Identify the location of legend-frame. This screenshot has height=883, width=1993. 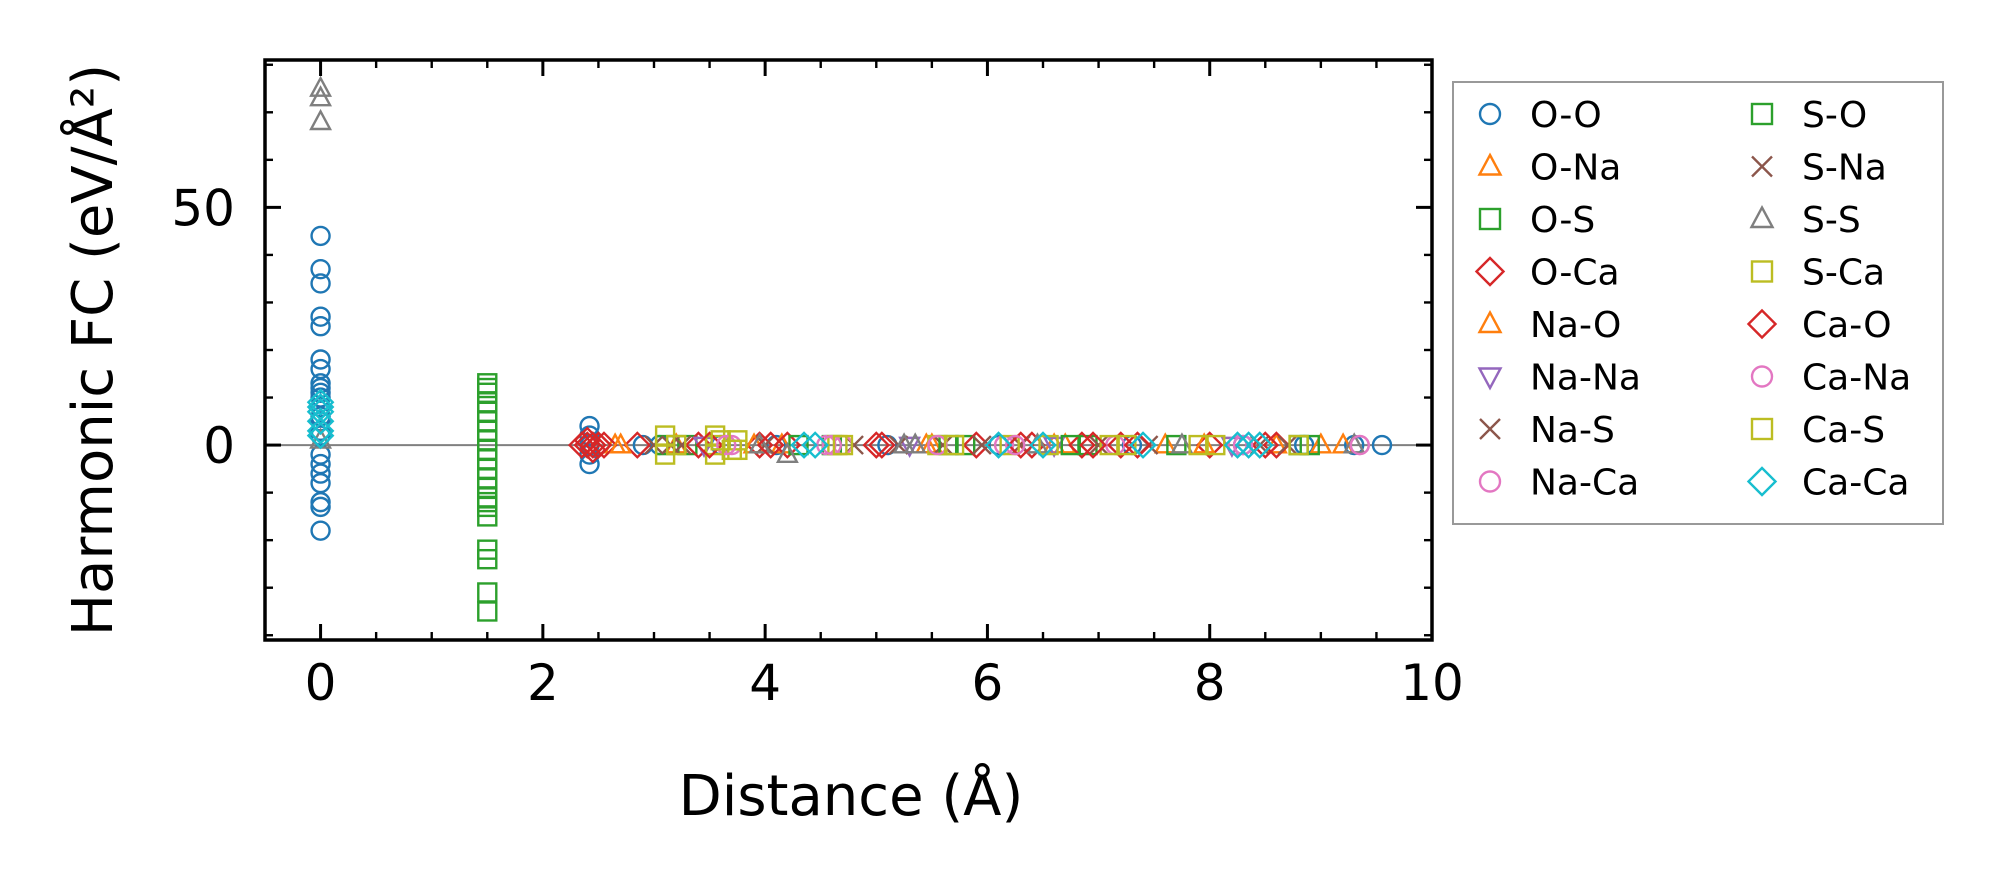
(1698, 303).